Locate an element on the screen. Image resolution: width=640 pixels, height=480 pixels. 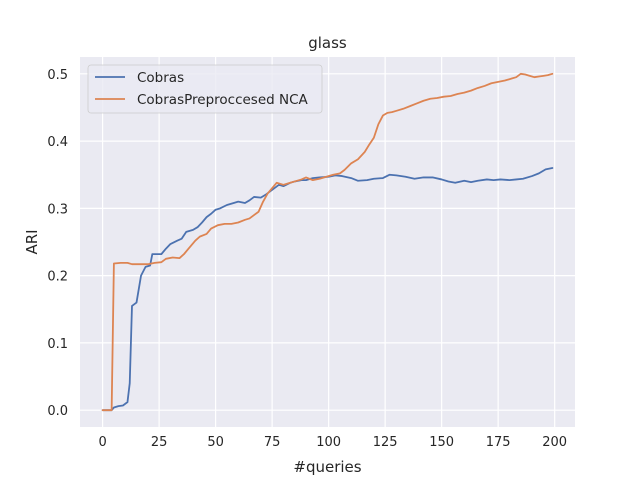
x-tick-label: 25 is located at coordinates (159, 442).